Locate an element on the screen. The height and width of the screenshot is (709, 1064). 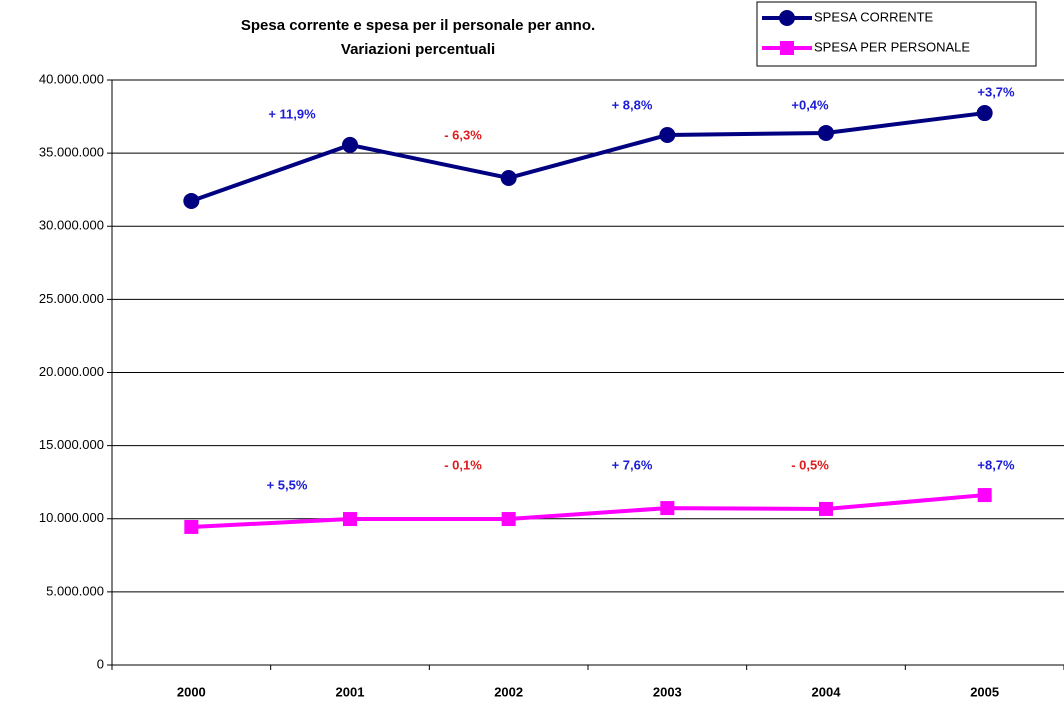
x-tick-label: 2001 is located at coordinates (350, 691).